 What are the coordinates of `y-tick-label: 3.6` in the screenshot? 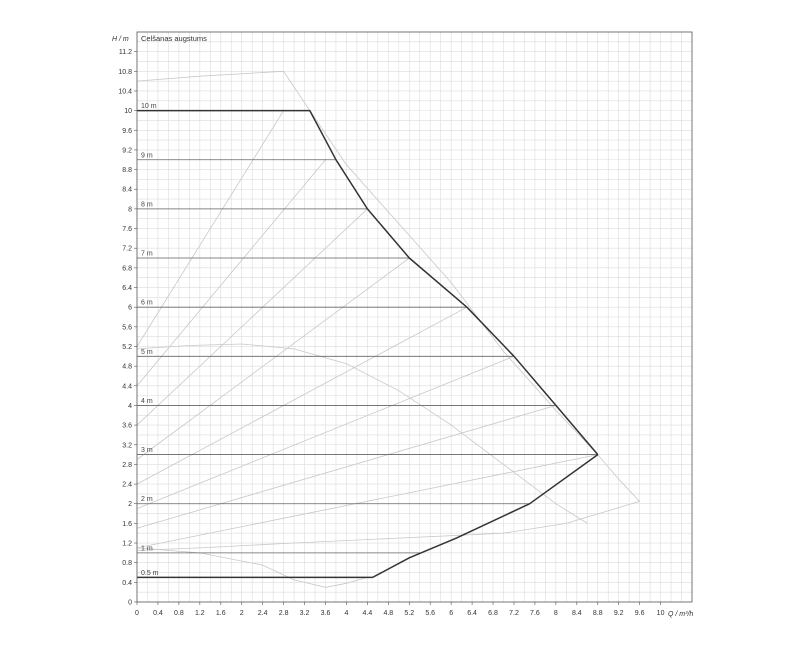 It's located at (127, 426).